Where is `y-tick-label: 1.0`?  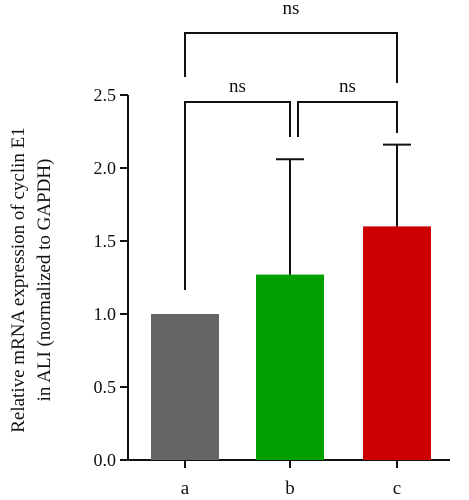
y-tick-label: 1.0 is located at coordinates (105, 314).